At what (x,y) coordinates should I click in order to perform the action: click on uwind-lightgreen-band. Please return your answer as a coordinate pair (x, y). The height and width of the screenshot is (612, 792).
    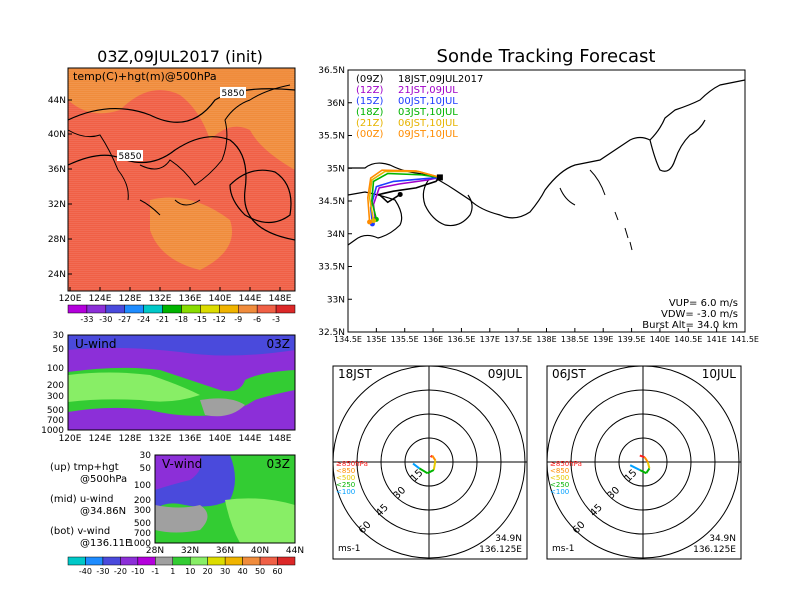
    Looking at the image, I should click on (134, 387).